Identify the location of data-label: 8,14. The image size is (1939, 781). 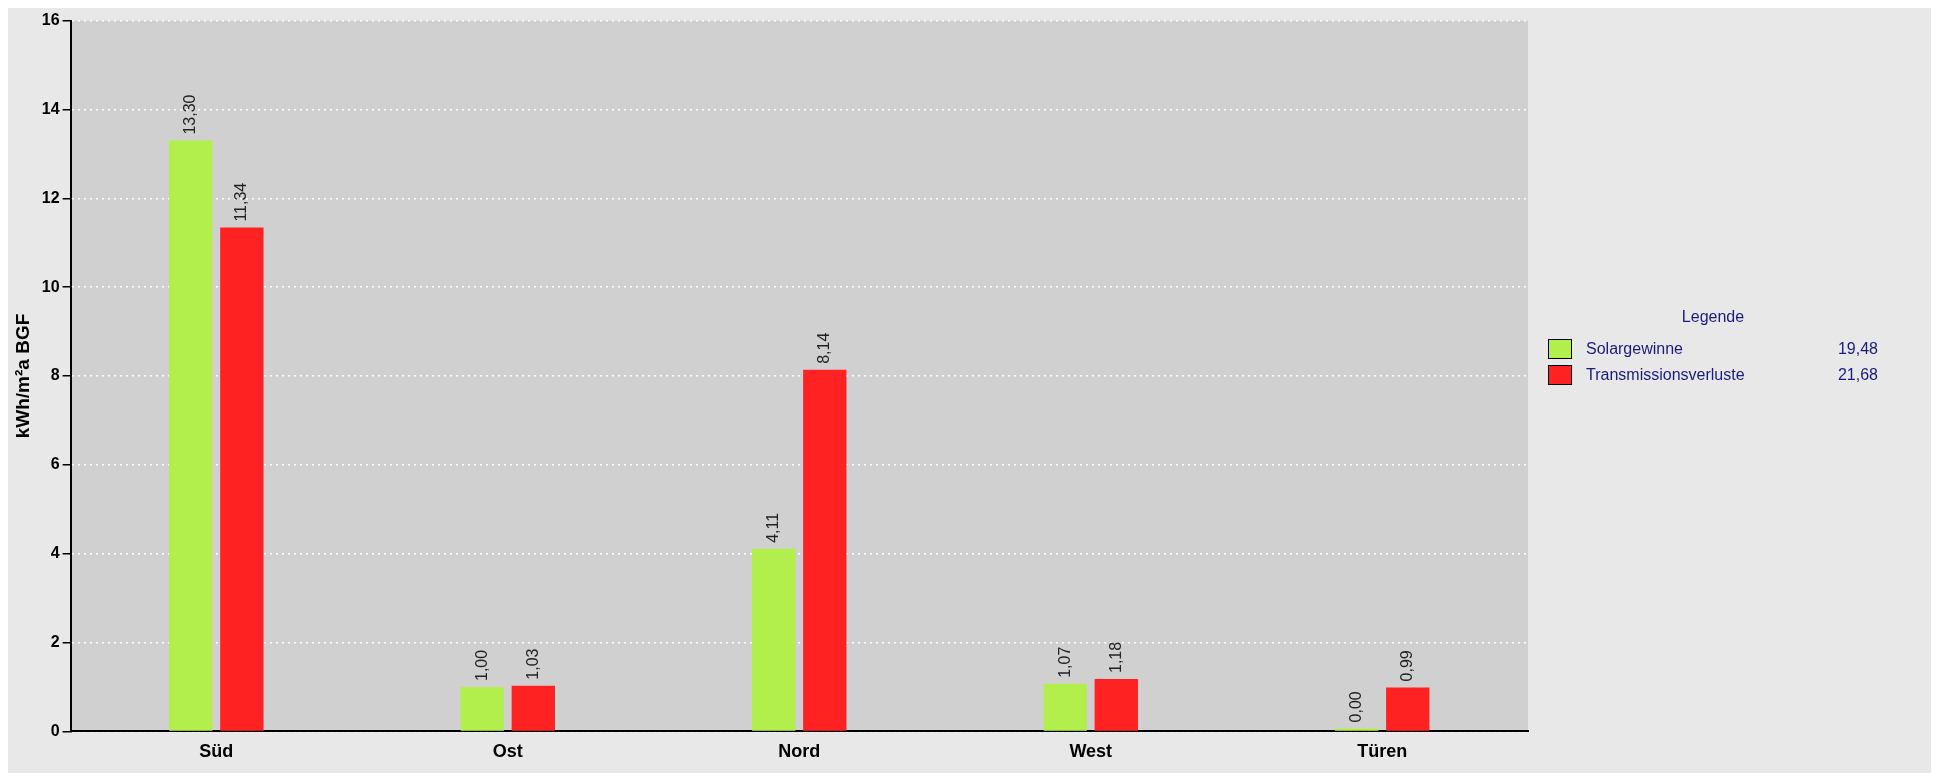
(824, 348).